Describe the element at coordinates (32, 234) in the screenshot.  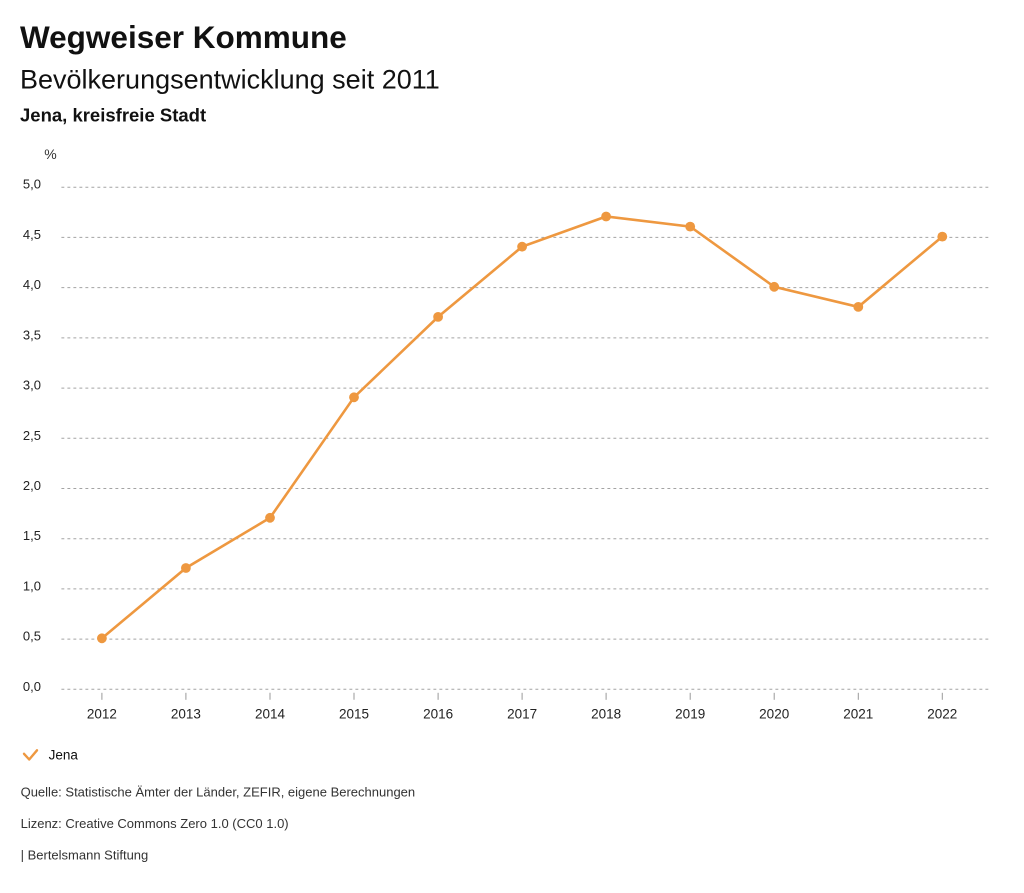
I see `svg-text: 4,5` at that location.